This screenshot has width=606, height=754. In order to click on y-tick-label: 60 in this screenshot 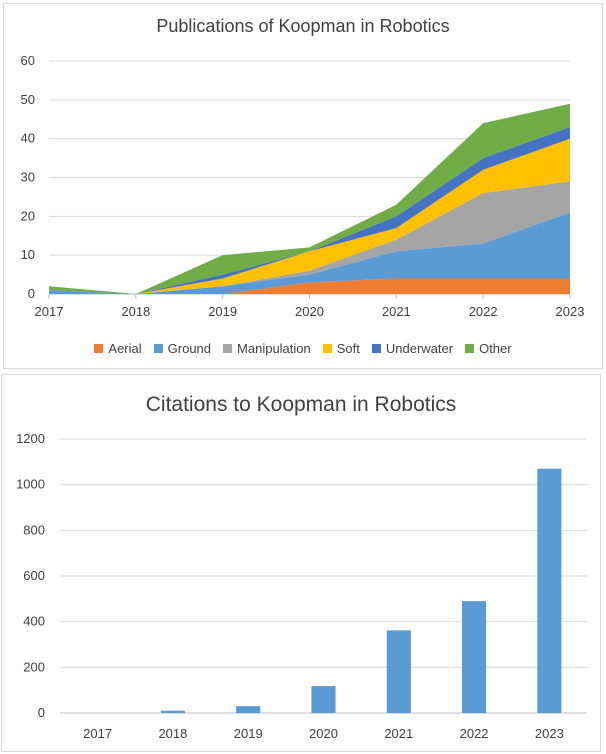, I will do `click(28, 60)`.